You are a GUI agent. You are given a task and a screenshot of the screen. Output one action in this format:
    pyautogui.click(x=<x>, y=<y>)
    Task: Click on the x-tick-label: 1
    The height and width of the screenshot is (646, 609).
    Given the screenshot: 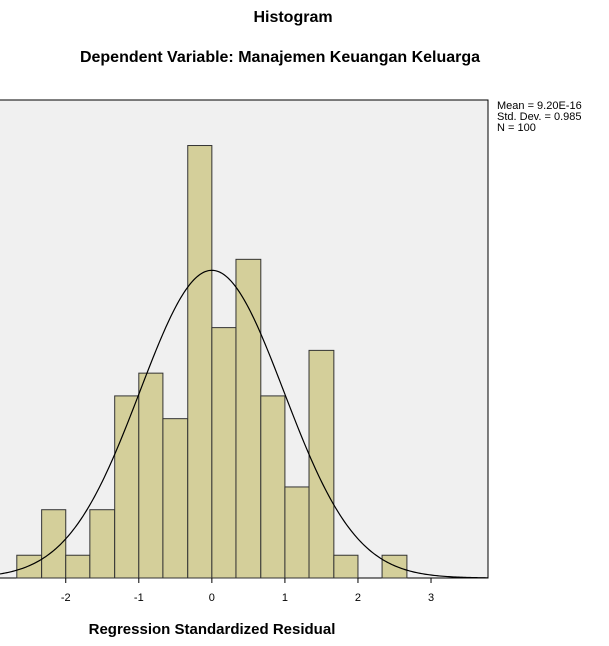 What is the action you would take?
    pyautogui.click(x=285, y=598)
    